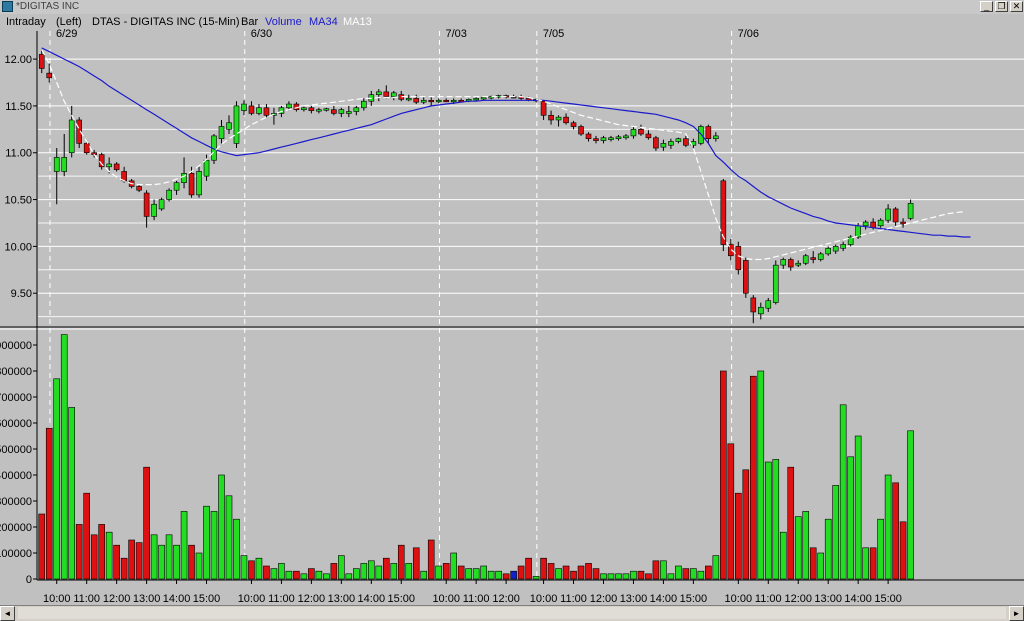 This screenshot has width=1024, height=621. Describe the element at coordinates (252, 599) in the screenshot. I see `time-tick-label: 10:00` at that location.